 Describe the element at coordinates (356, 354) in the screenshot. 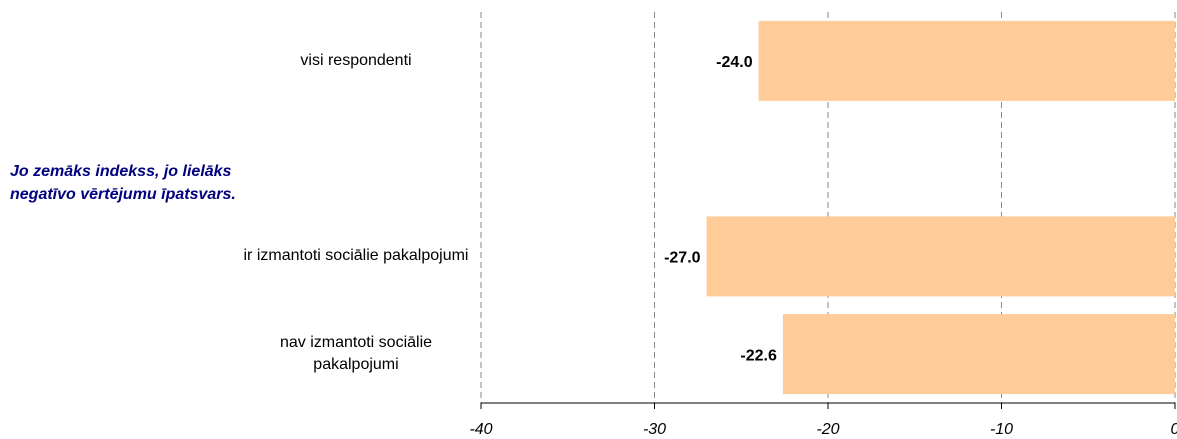

I see `y-tick-label: nav izmantoti sociālie pakalpojumi` at that location.